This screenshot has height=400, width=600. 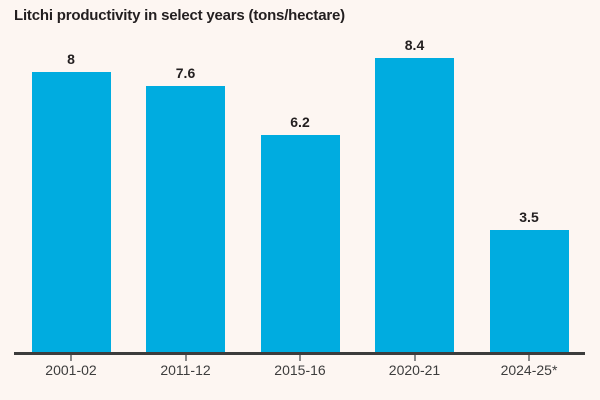 I want to click on bar-value-label: 8.4, so click(x=414, y=45).